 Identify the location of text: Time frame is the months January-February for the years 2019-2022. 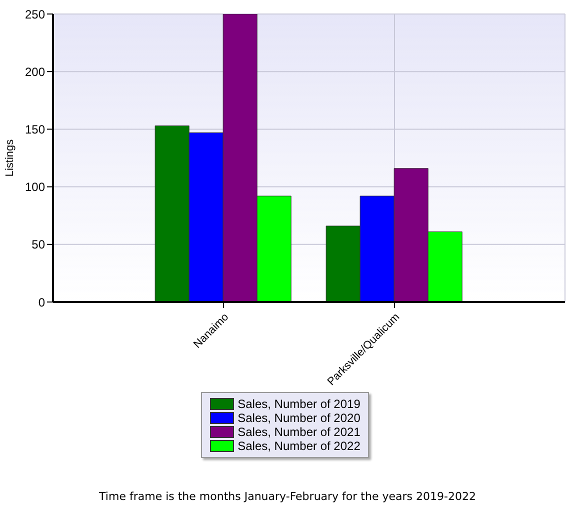
(287, 496).